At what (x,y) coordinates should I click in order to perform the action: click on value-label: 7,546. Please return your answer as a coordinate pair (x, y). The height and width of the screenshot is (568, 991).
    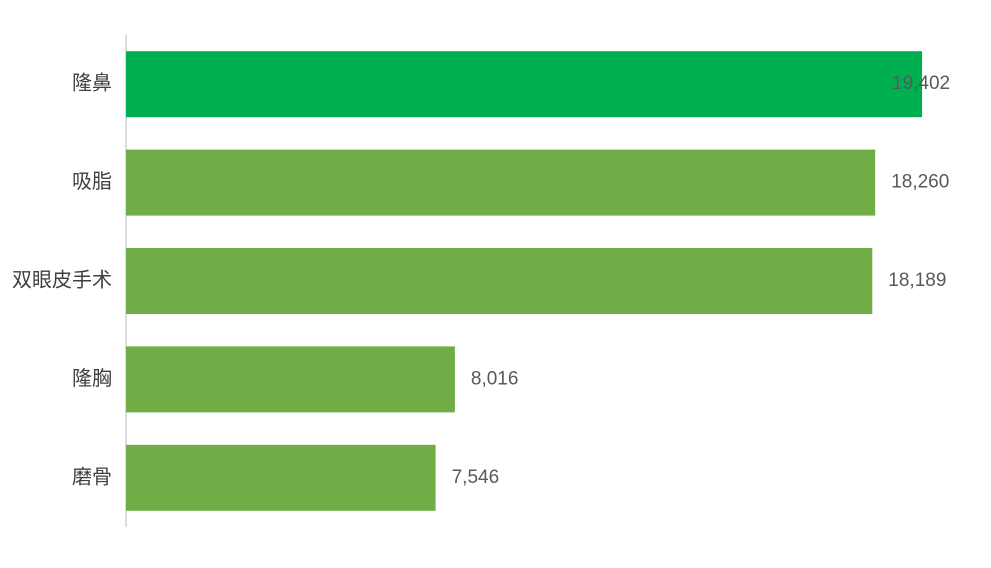
    Looking at the image, I should click on (476, 477).